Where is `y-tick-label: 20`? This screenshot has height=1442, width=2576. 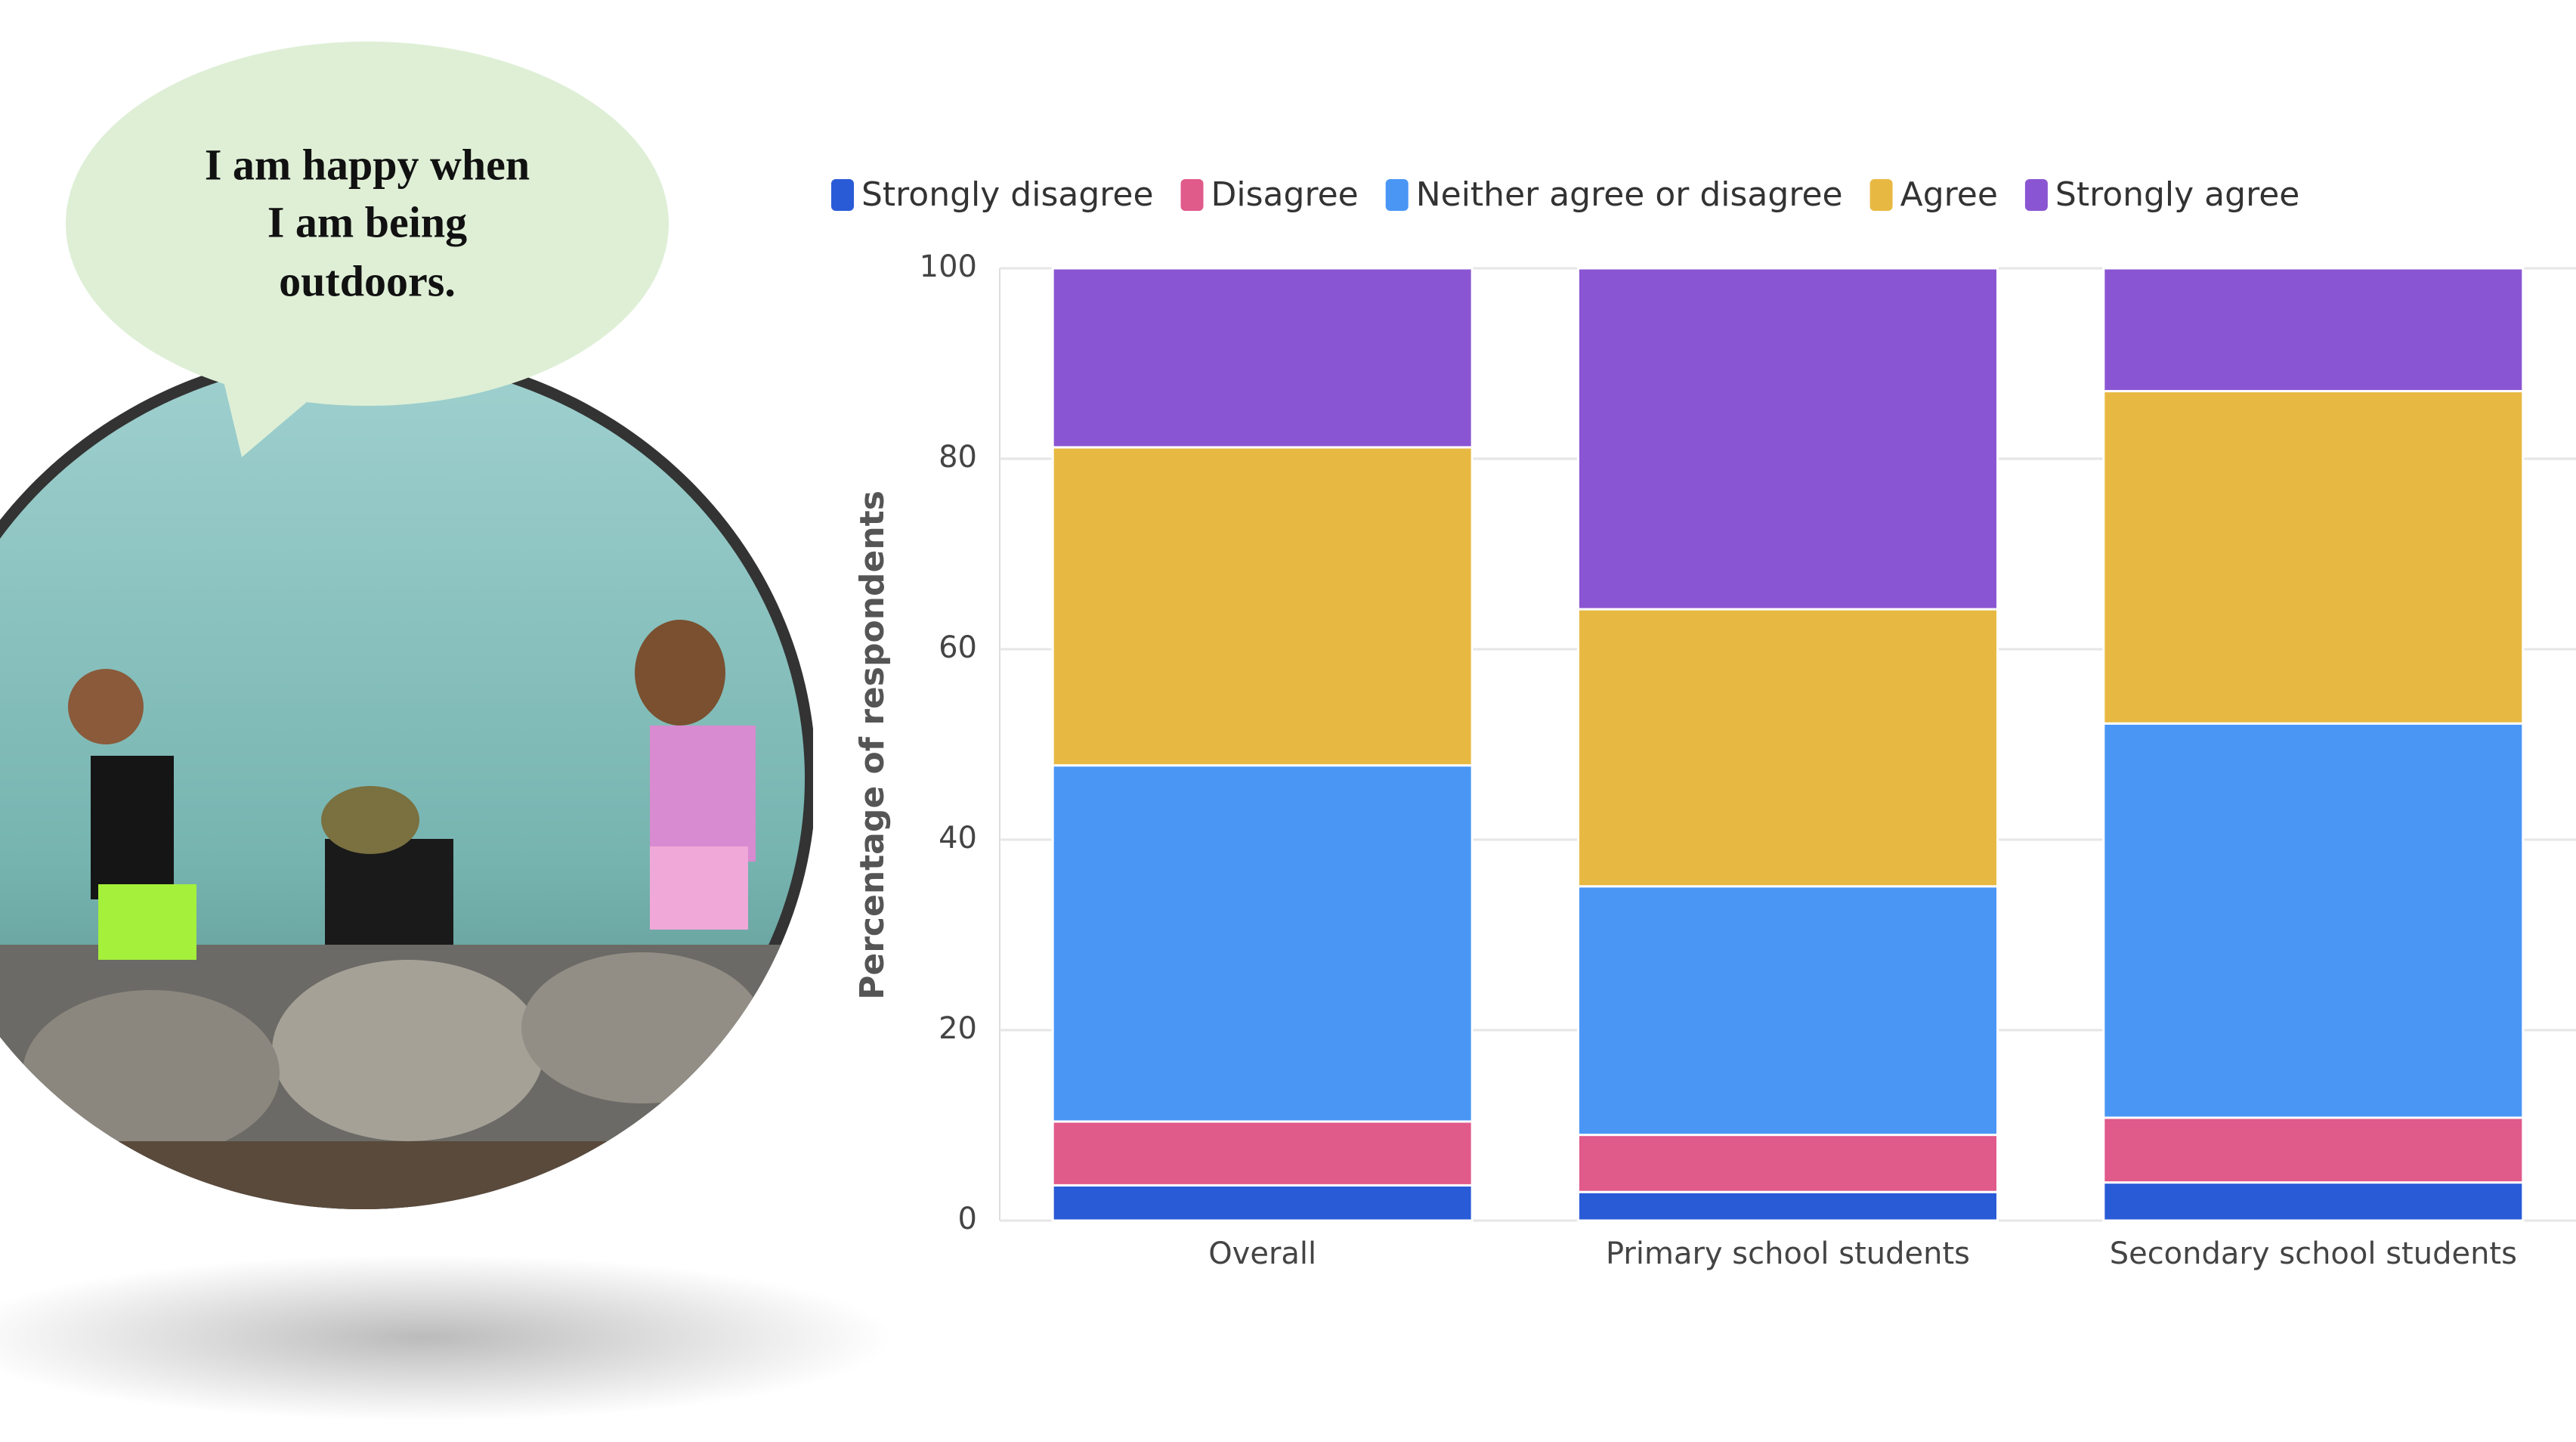 y-tick-label: 20 is located at coordinates (958, 1028).